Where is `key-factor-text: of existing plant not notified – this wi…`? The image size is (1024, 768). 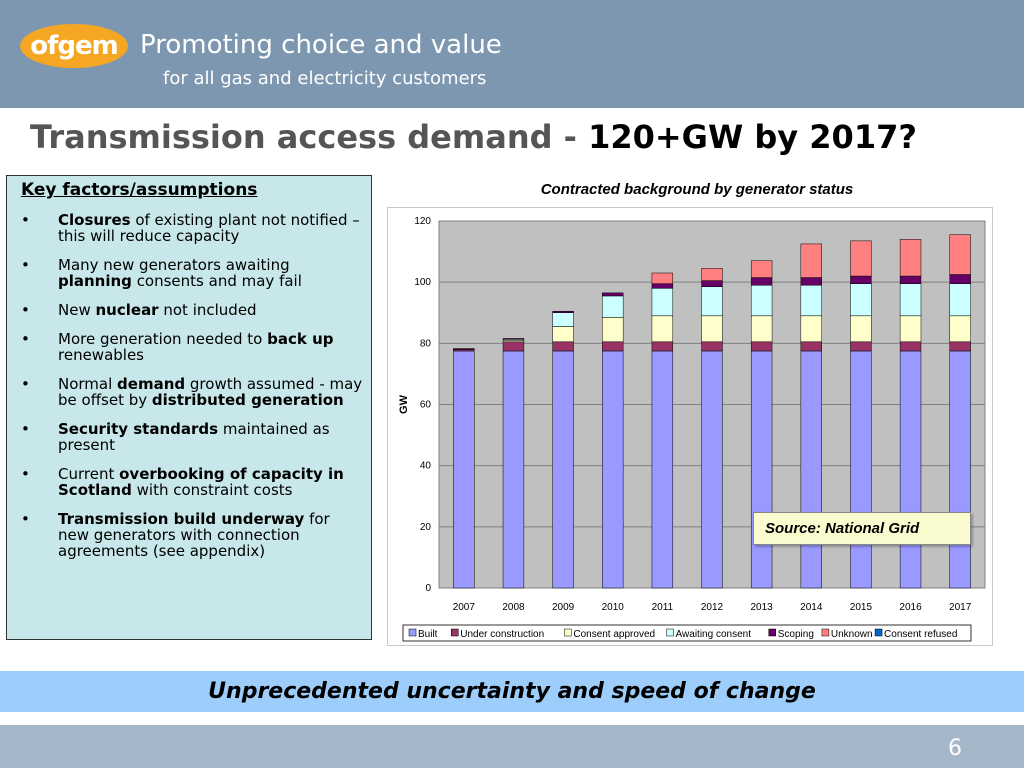 key-factor-text: of existing plant not notified – this wi… is located at coordinates (209, 228).